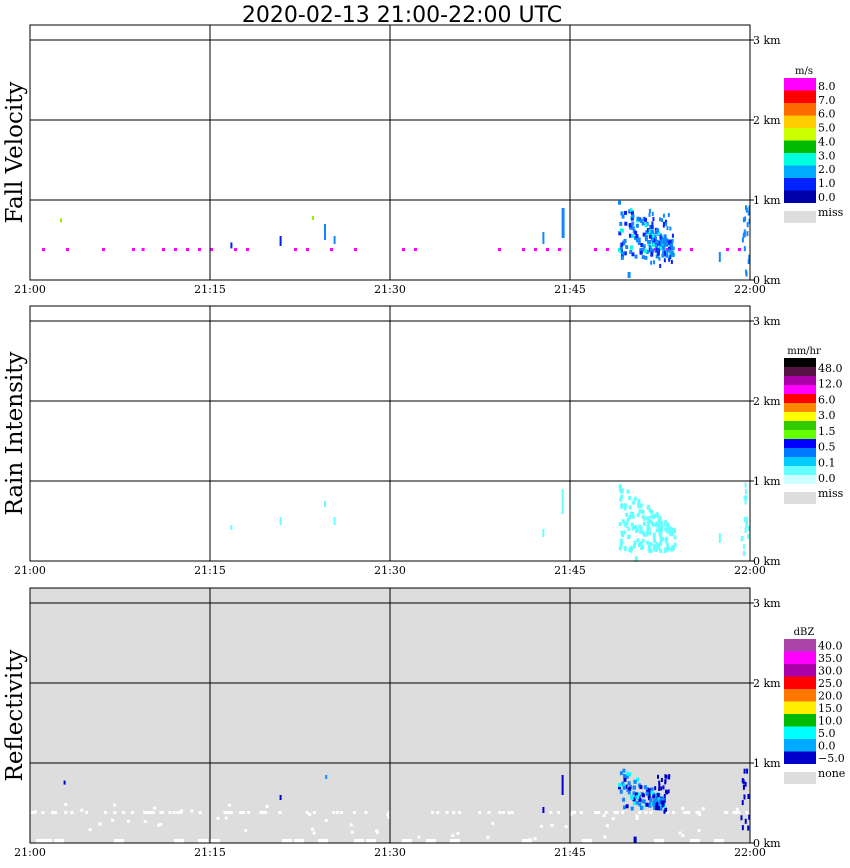 Image resolution: width=850 pixels, height=868 pixels. I want to click on figure-title: 2020-02-13 21:00-22:00 UTC, so click(402, 15).